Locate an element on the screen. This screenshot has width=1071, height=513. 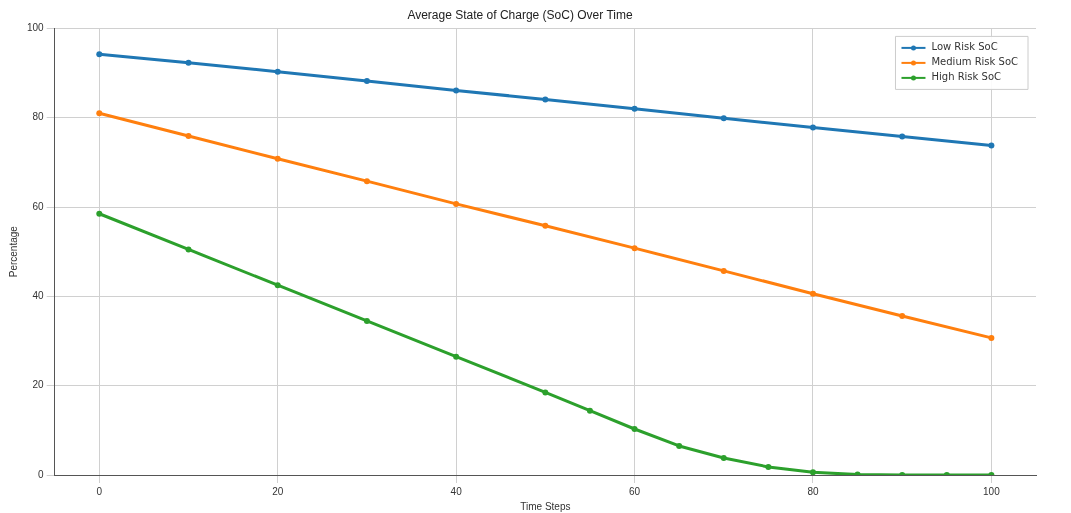
y-tick-label: 40 is located at coordinates (38, 296).